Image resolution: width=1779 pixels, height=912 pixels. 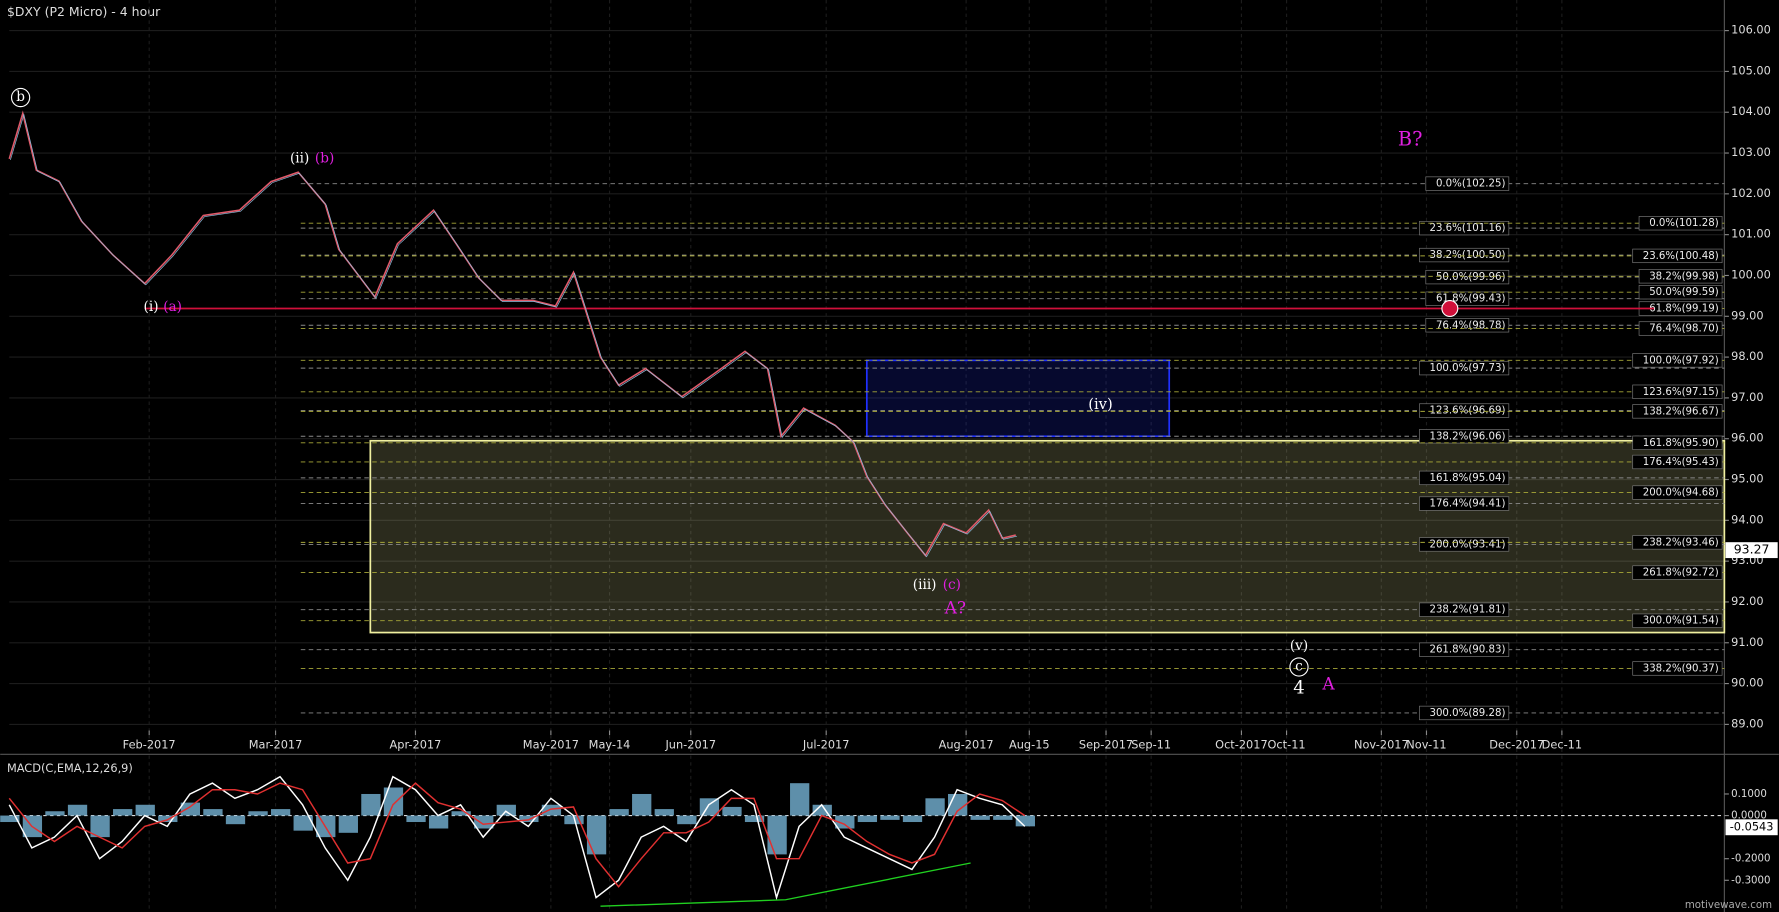 I want to click on fib-label: 0.0%(101.28), so click(x=1684, y=223).